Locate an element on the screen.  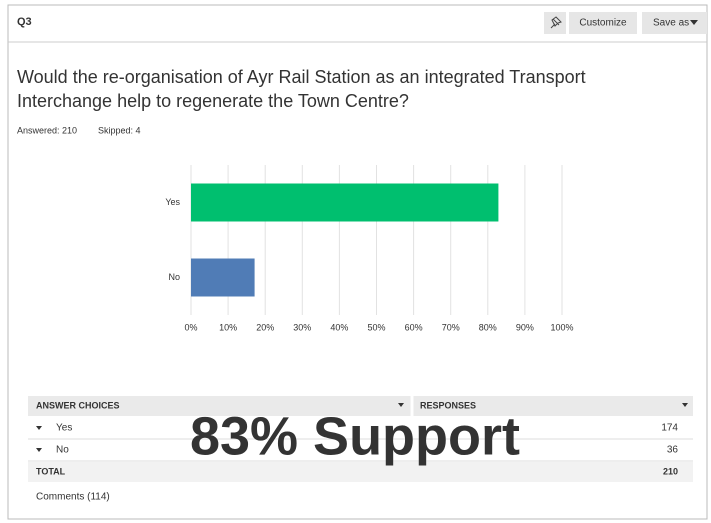
save-as-button is located at coordinates (674, 23).